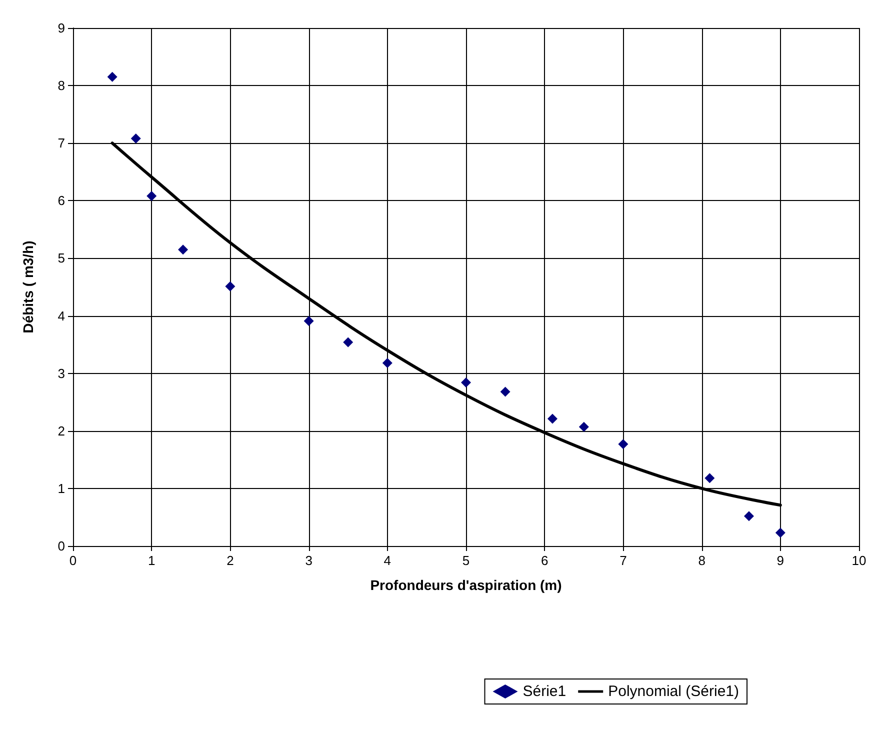  What do you see at coordinates (61, 200) in the screenshot?
I see `y-tick-label: 6` at bounding box center [61, 200].